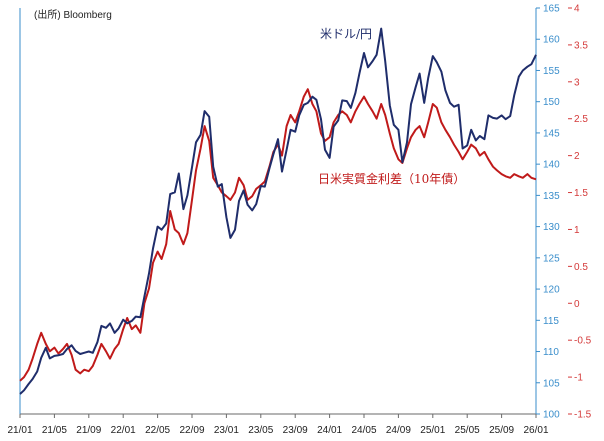  Describe the element at coordinates (577, 230) in the screenshot. I see `right-axis-tick-label: 1` at that location.